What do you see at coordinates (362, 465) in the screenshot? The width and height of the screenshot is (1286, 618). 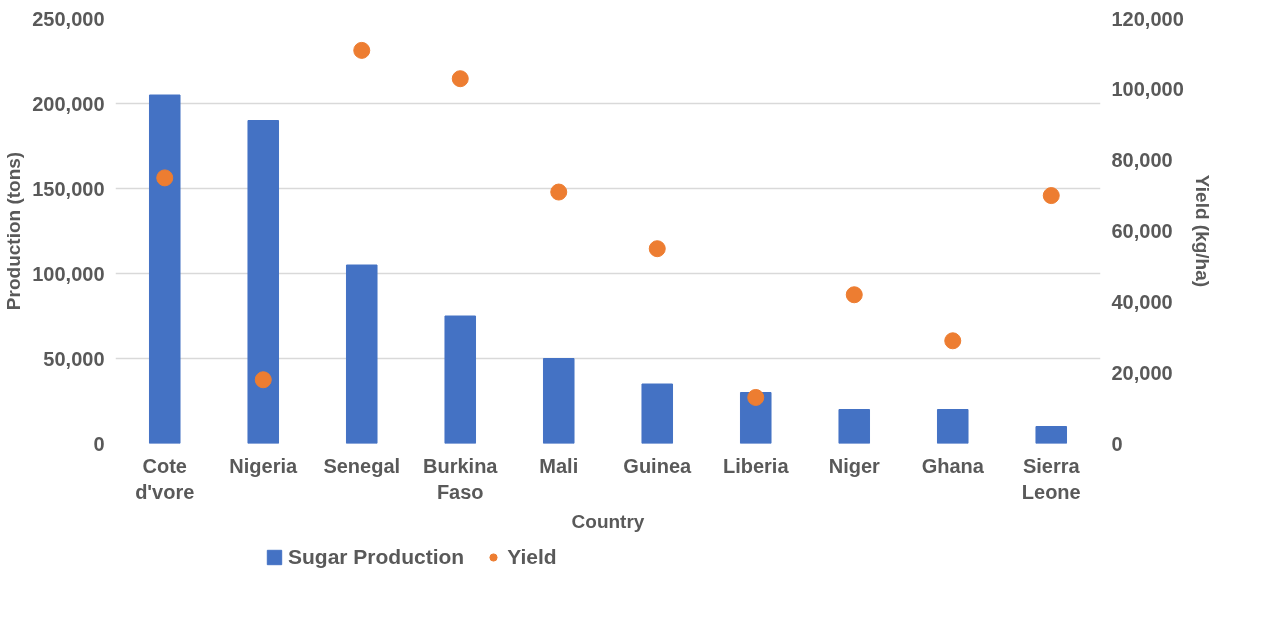 I see `x-tick-label: Senegal` at bounding box center [362, 465].